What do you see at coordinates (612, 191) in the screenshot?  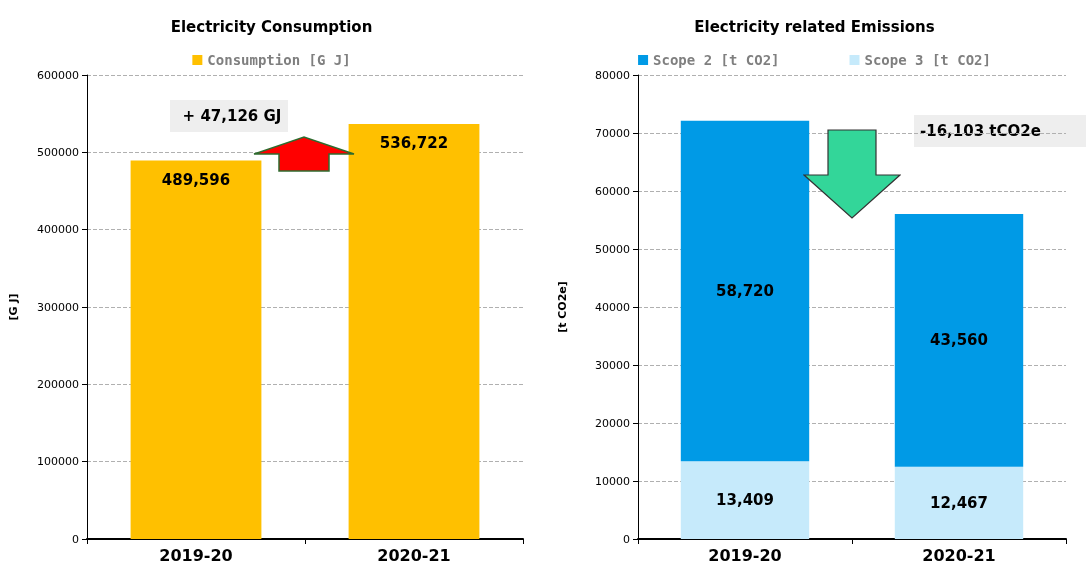 I see `y-tick-label: 60000` at bounding box center [612, 191].